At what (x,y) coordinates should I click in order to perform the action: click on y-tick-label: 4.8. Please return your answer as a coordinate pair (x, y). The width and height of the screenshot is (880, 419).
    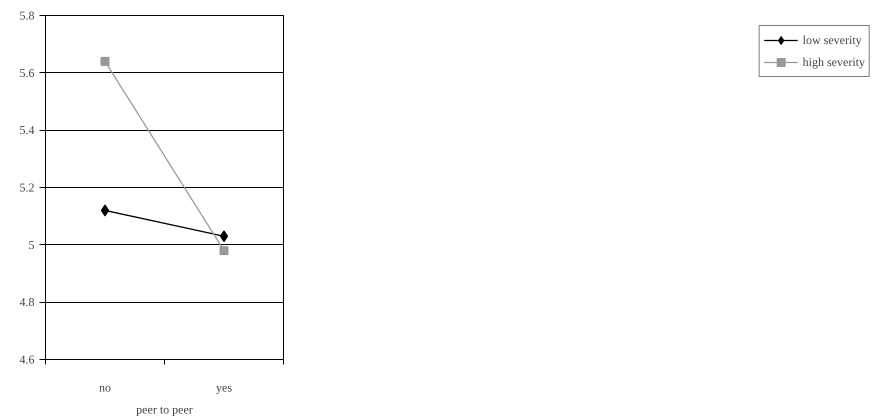
    Looking at the image, I should click on (27, 302).